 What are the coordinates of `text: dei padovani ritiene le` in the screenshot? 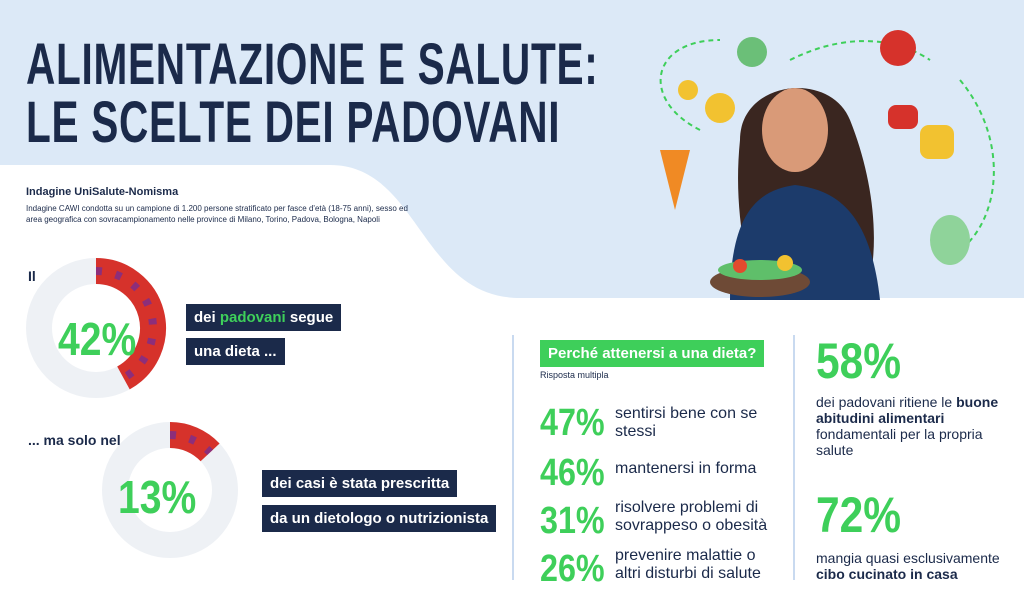 It's located at (886, 402).